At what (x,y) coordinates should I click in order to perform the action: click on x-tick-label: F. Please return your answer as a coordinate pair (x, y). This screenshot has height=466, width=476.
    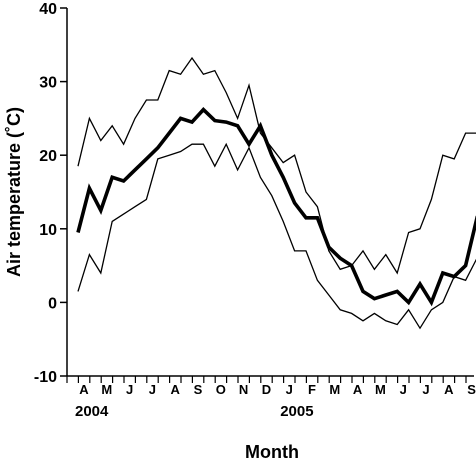
    Looking at the image, I should click on (312, 389).